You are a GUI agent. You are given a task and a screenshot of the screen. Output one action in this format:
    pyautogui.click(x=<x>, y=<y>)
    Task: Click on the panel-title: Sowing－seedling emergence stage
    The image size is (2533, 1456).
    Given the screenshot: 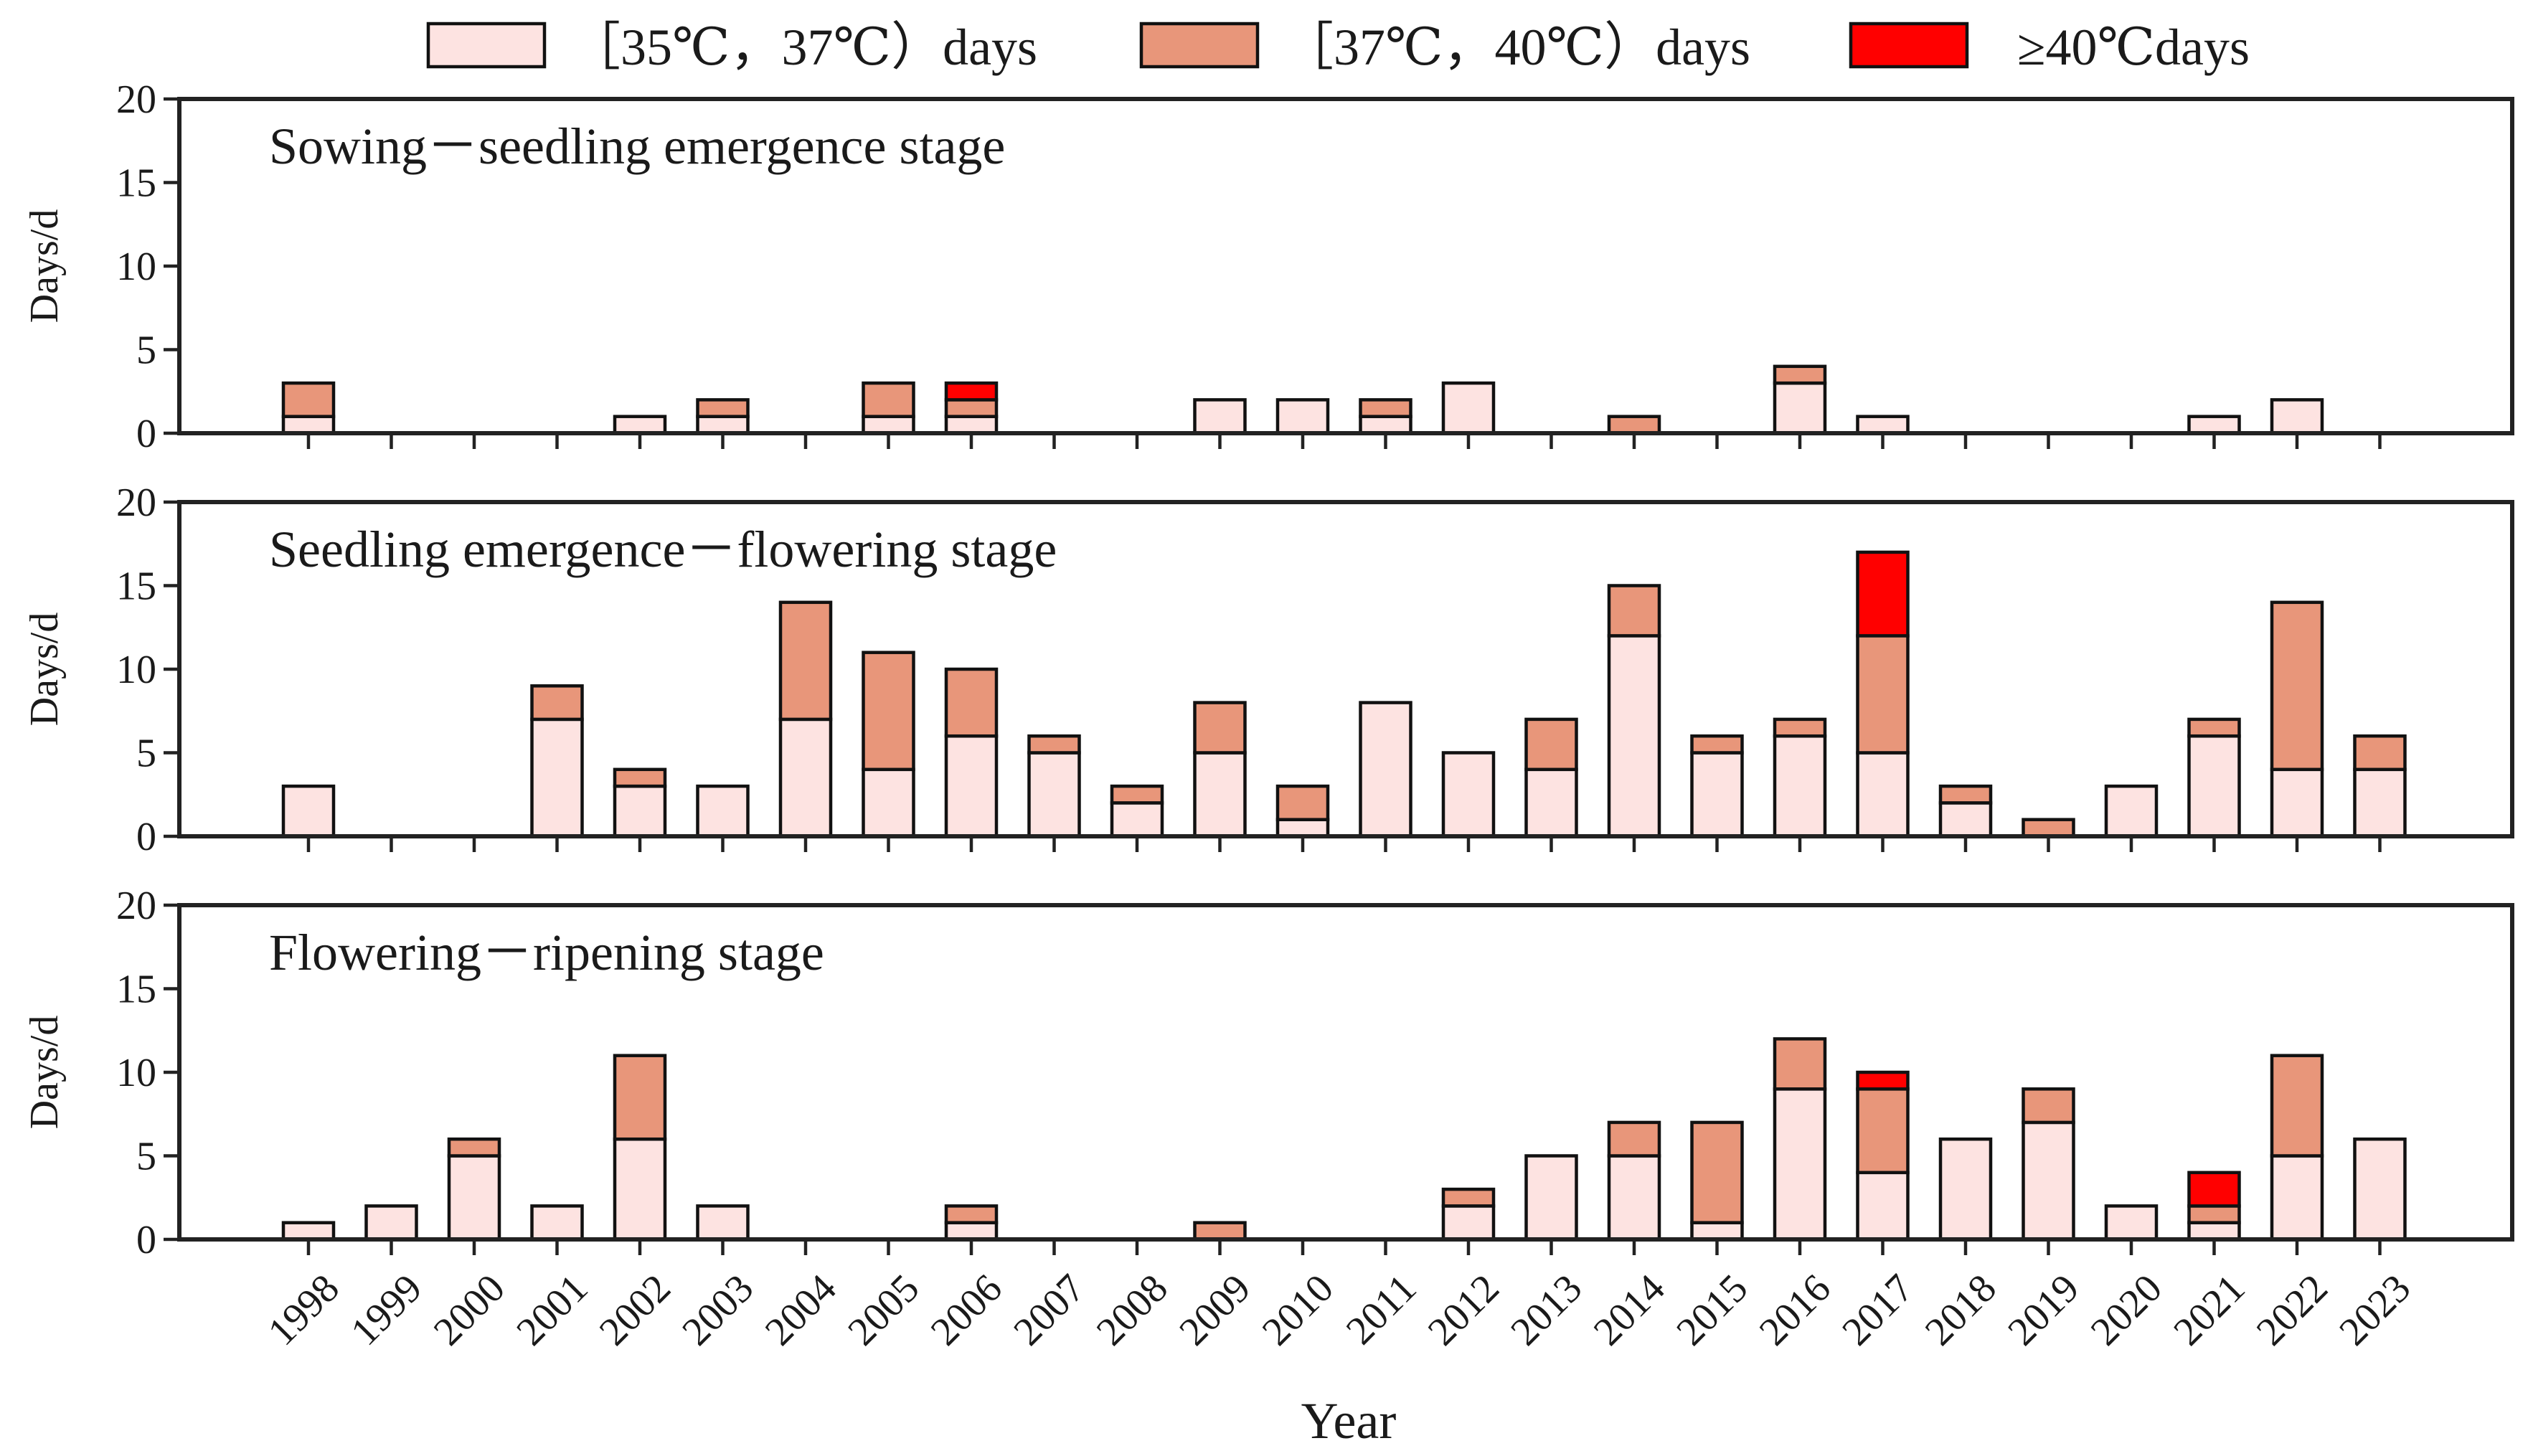 What is the action you would take?
    pyautogui.click(x=637, y=146)
    